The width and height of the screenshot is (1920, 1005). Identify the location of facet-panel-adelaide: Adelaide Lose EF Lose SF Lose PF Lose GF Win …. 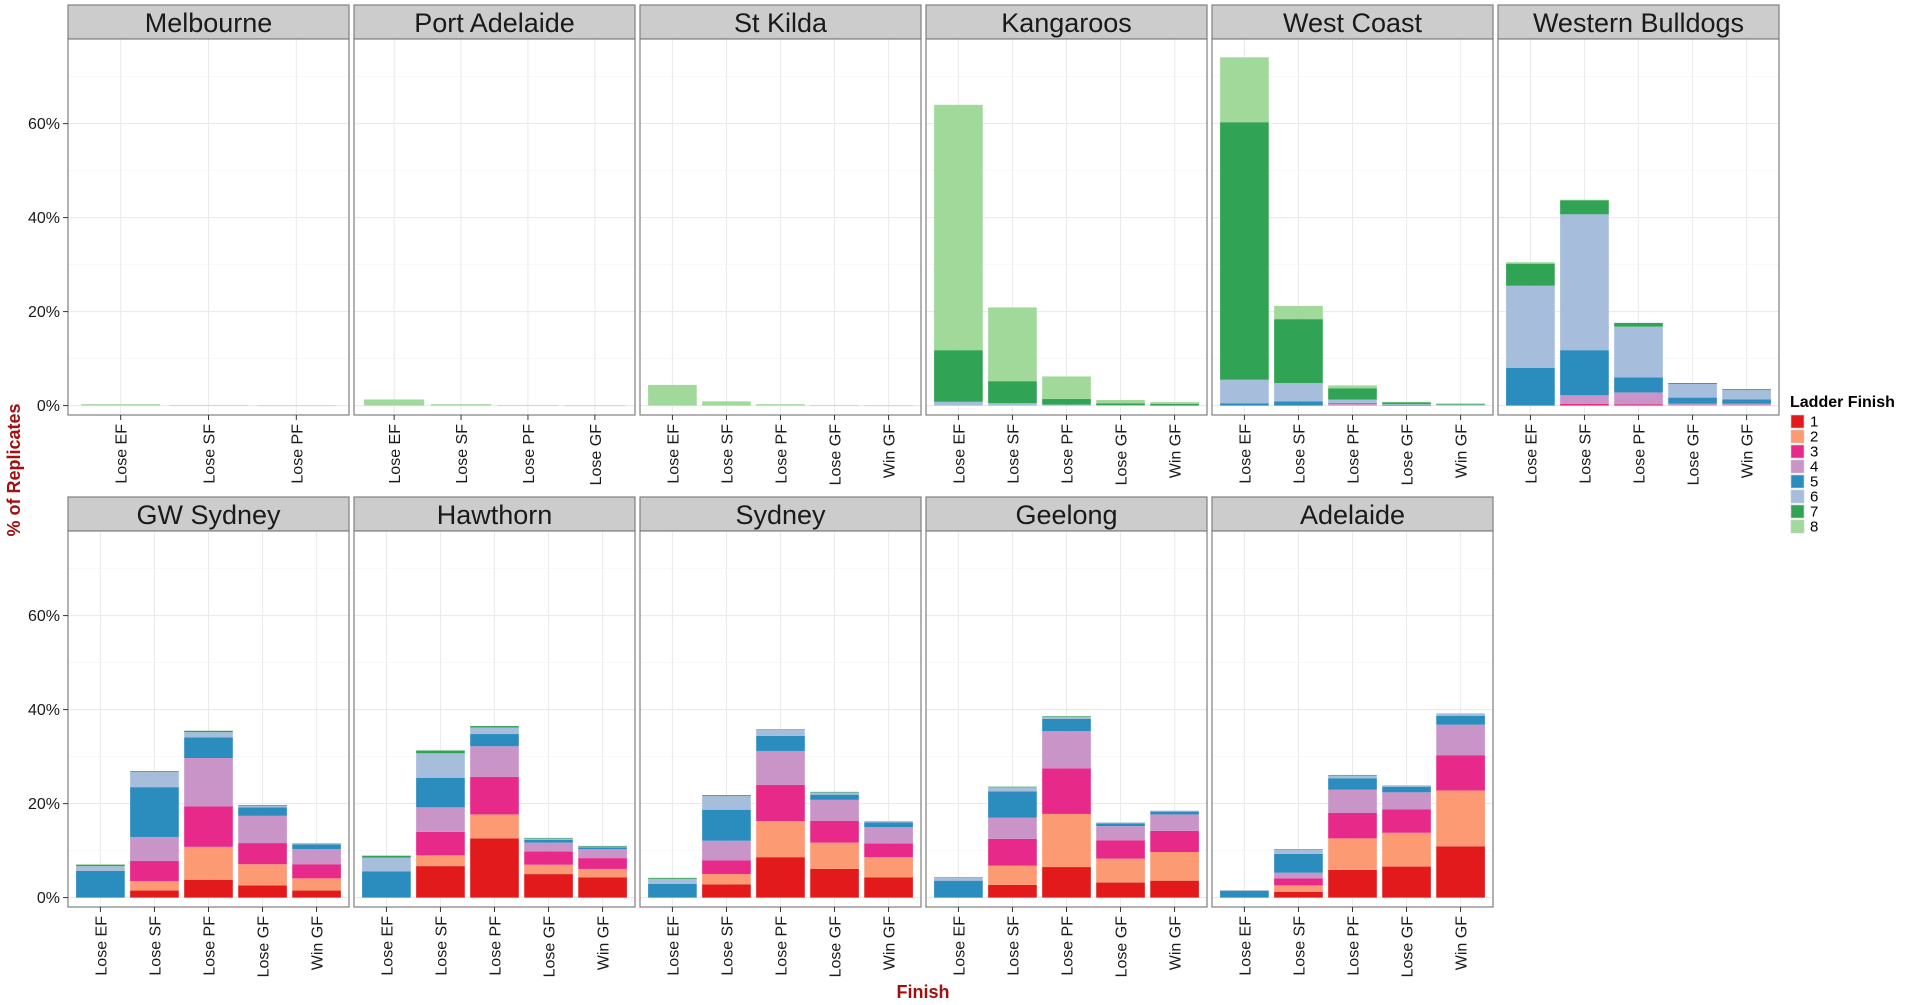
(1352, 736).